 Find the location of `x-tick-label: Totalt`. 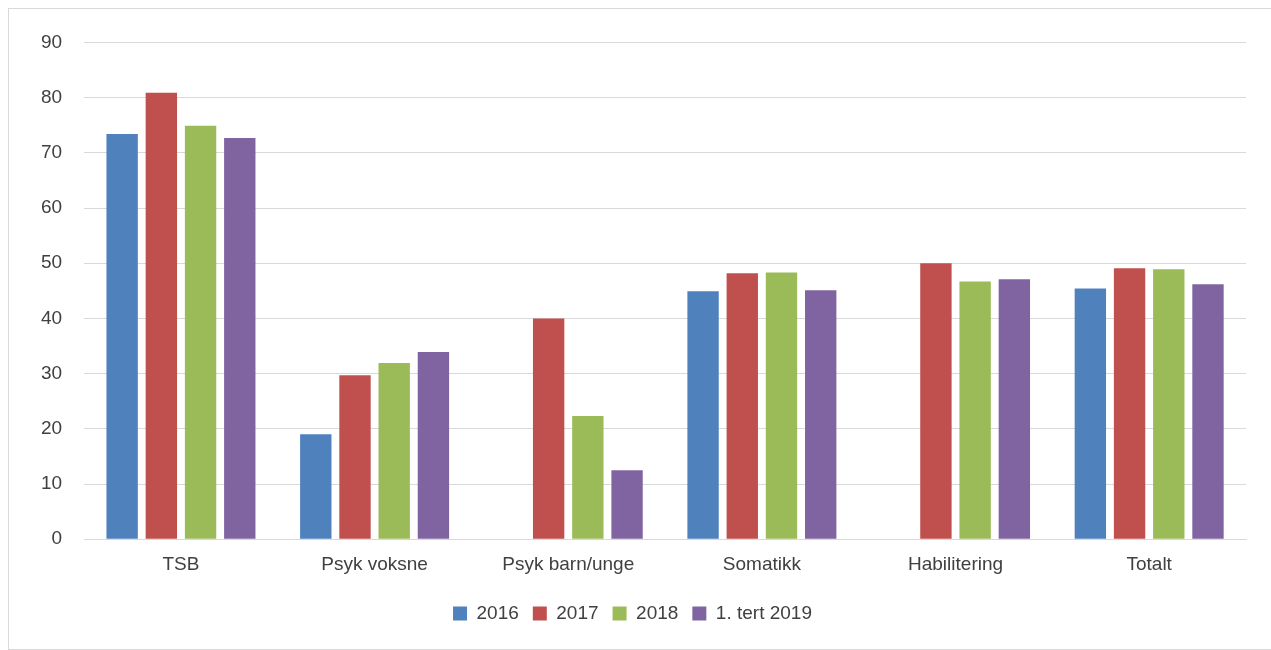

x-tick-label: Totalt is located at coordinates (1149, 563).